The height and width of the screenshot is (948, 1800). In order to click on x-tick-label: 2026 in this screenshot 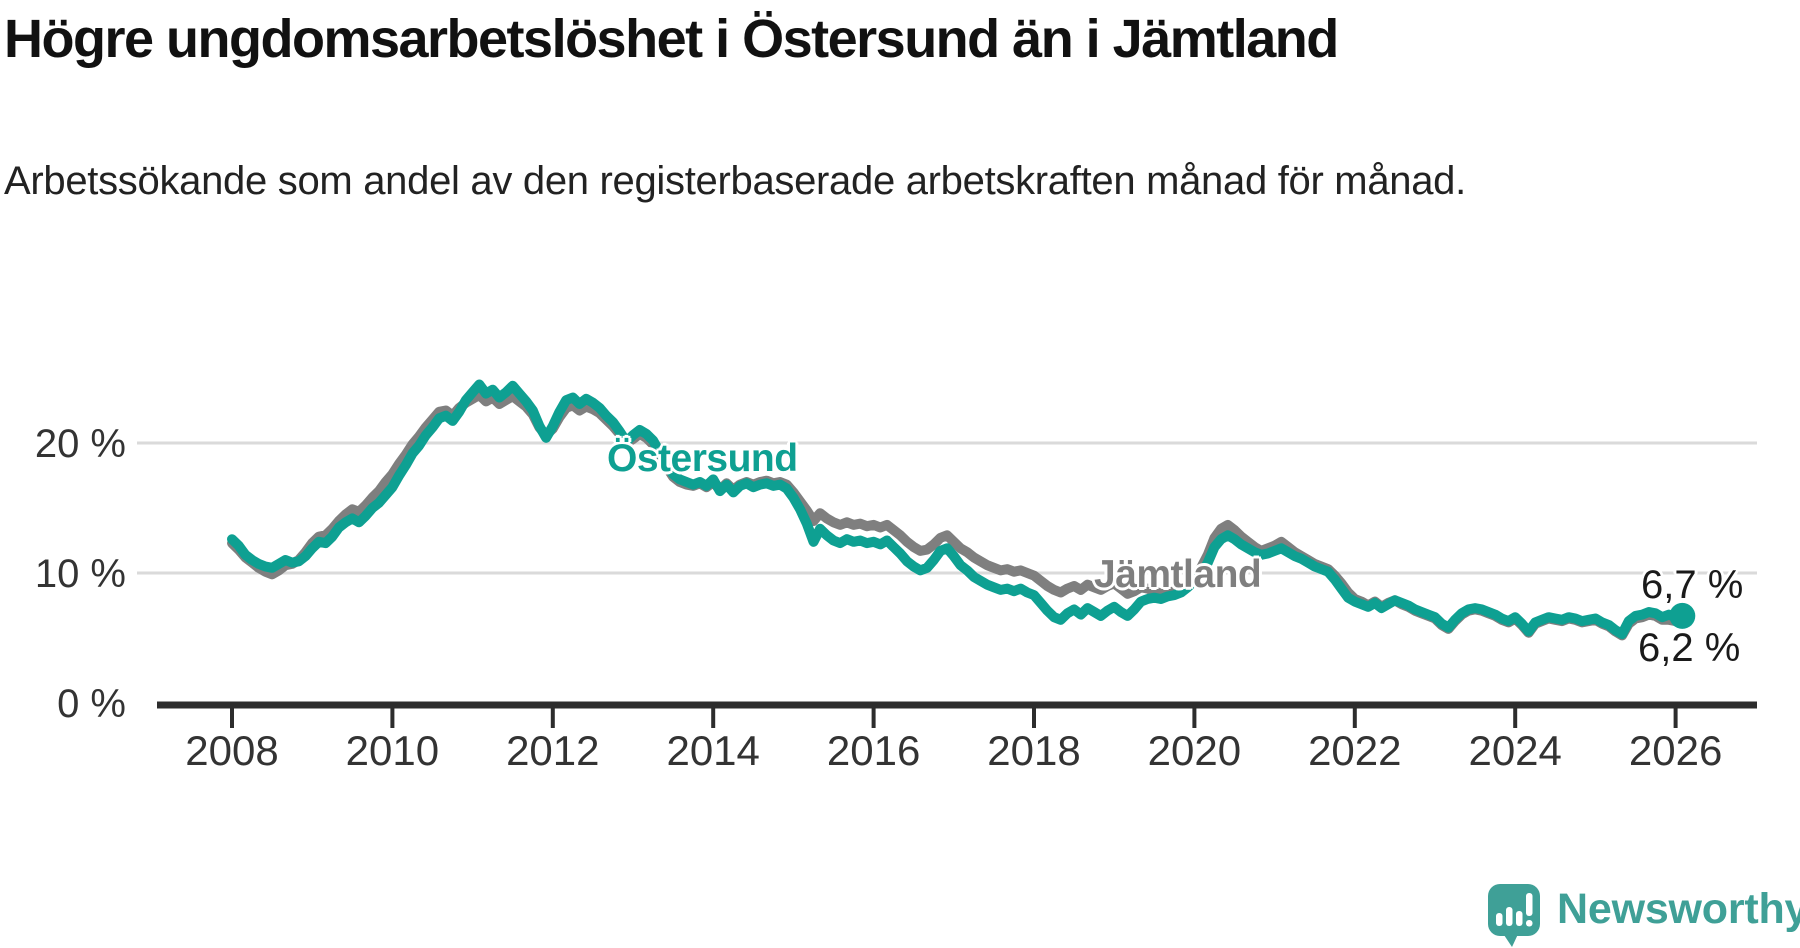, I will do `click(1675, 750)`.